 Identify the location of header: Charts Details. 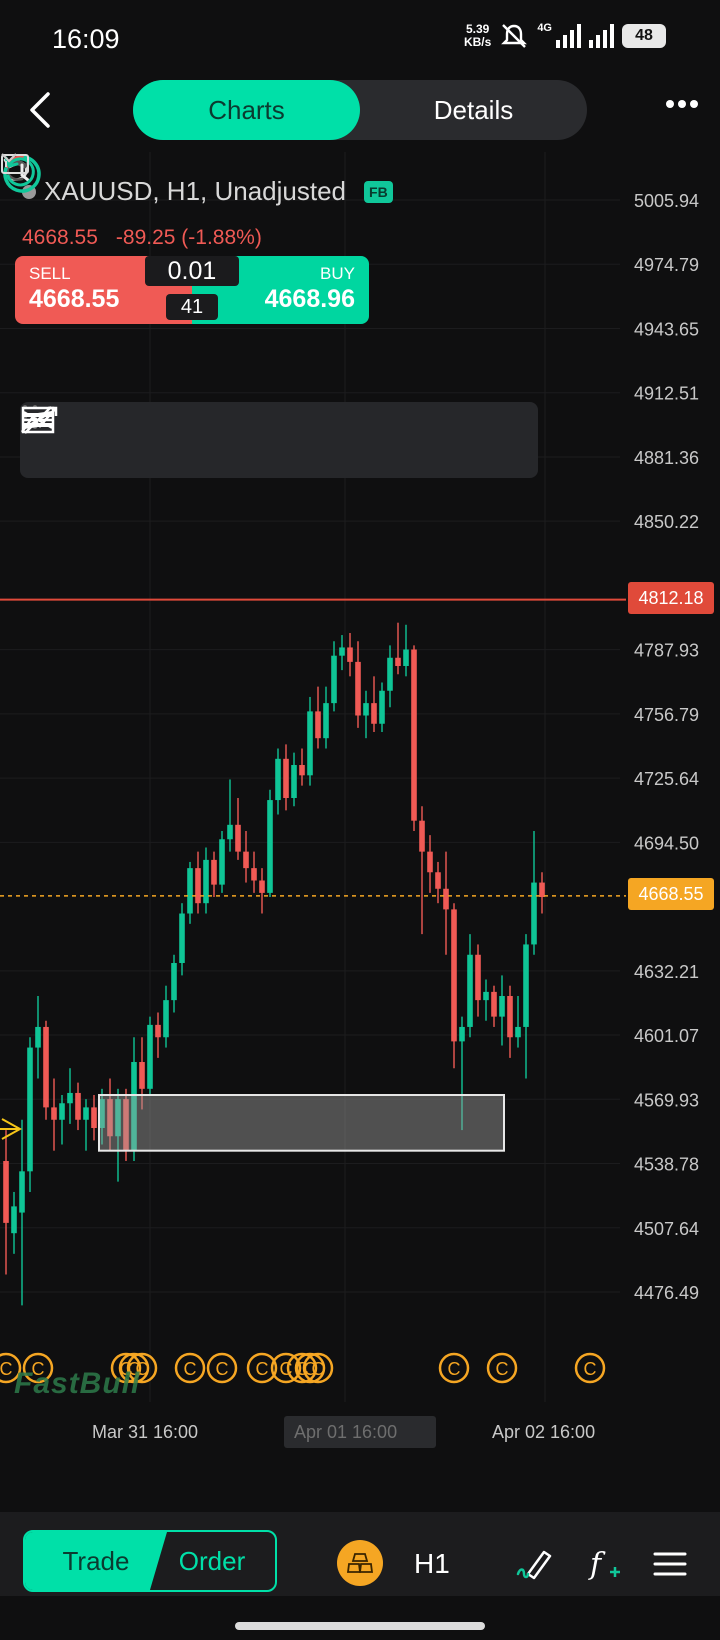
(360, 112).